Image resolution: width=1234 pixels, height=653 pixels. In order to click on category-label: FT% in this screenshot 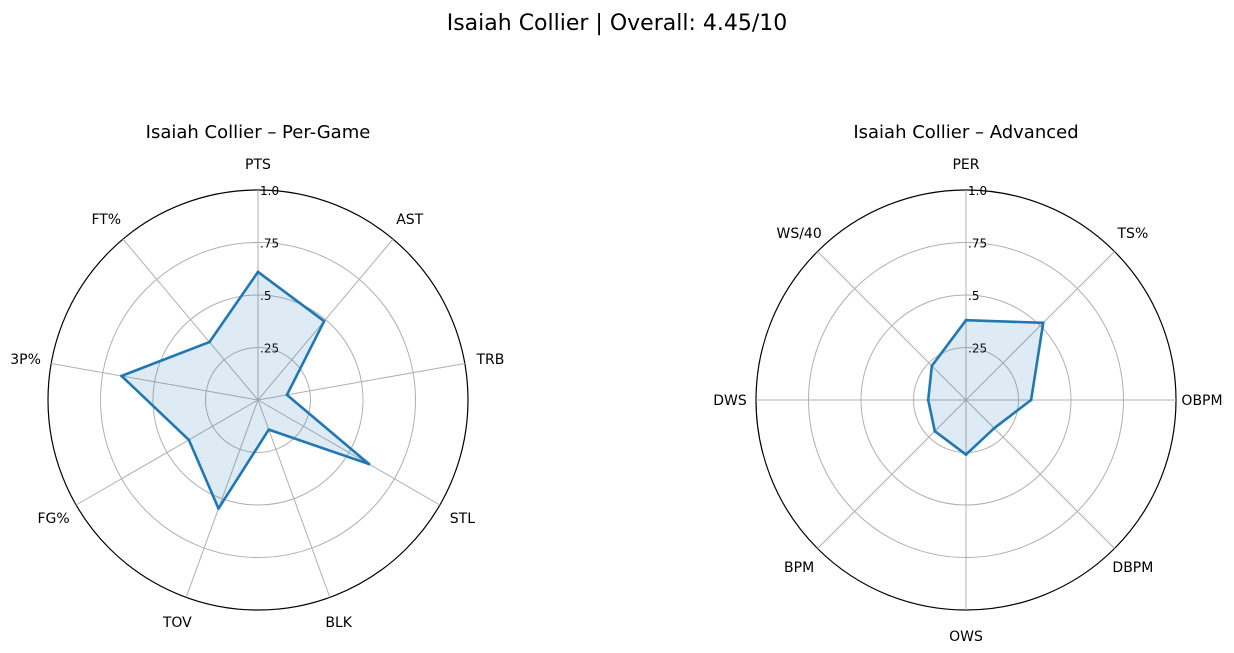, I will do `click(106, 220)`.